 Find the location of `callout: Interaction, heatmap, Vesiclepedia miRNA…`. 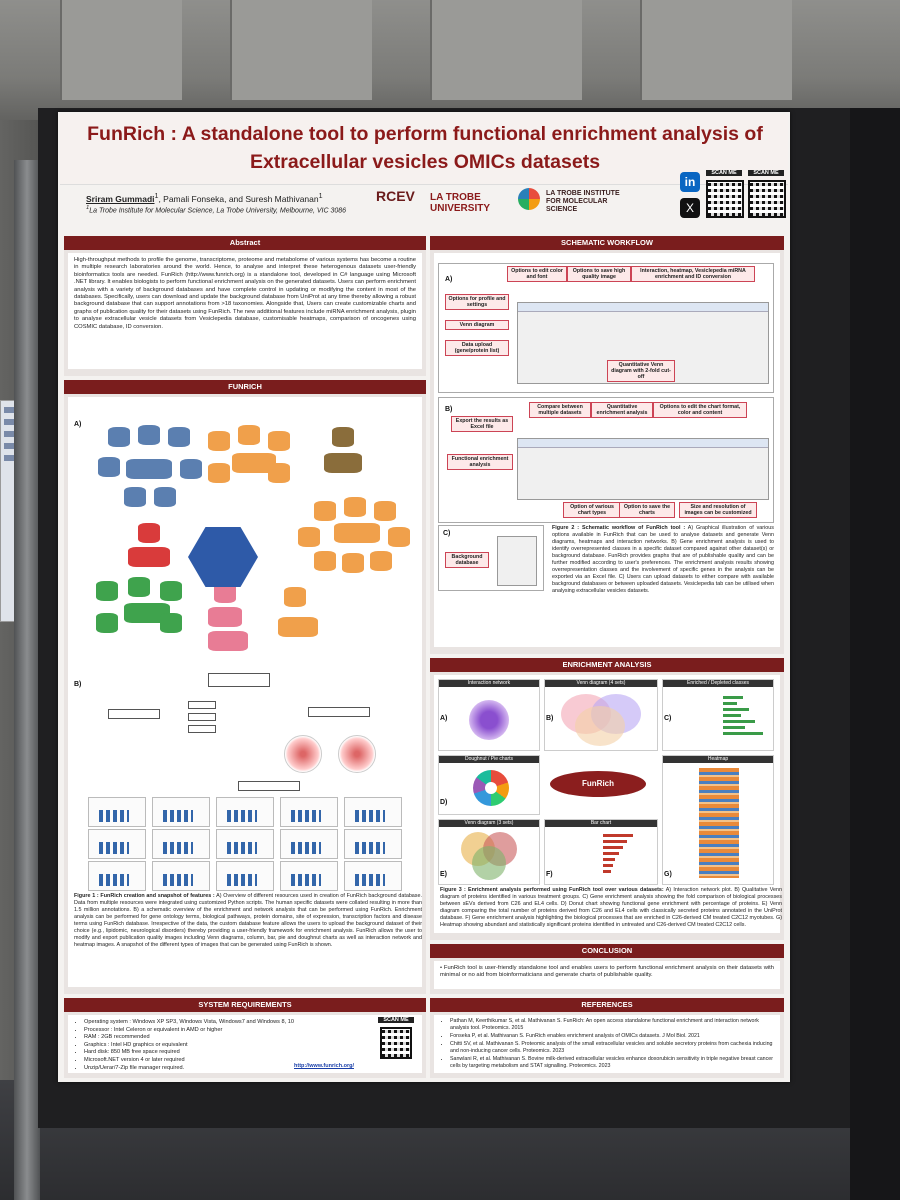

callout: Interaction, heatmap, Vesiclepedia miRNA… is located at coordinates (693, 274).